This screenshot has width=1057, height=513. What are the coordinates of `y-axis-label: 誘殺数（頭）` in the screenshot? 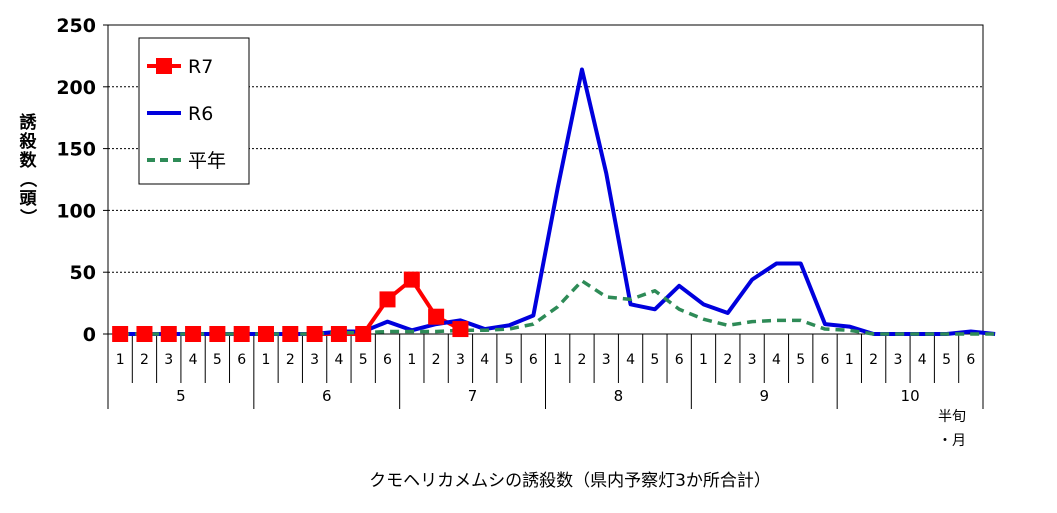 It's located at (27, 169).